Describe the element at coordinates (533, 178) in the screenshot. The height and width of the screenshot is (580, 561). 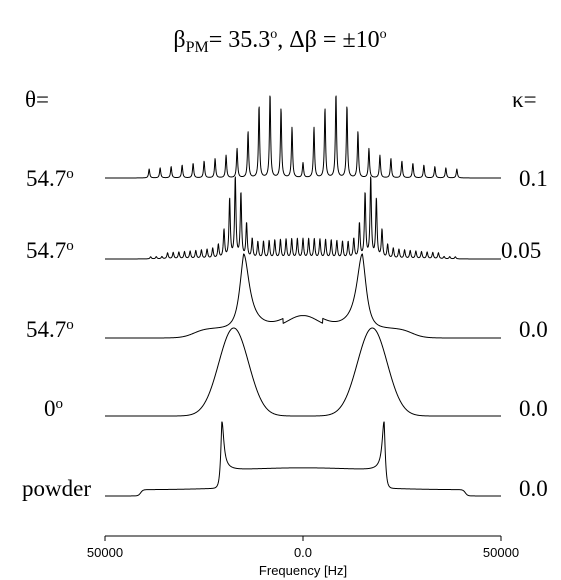
I see `kappa-label-1: 0.1` at that location.